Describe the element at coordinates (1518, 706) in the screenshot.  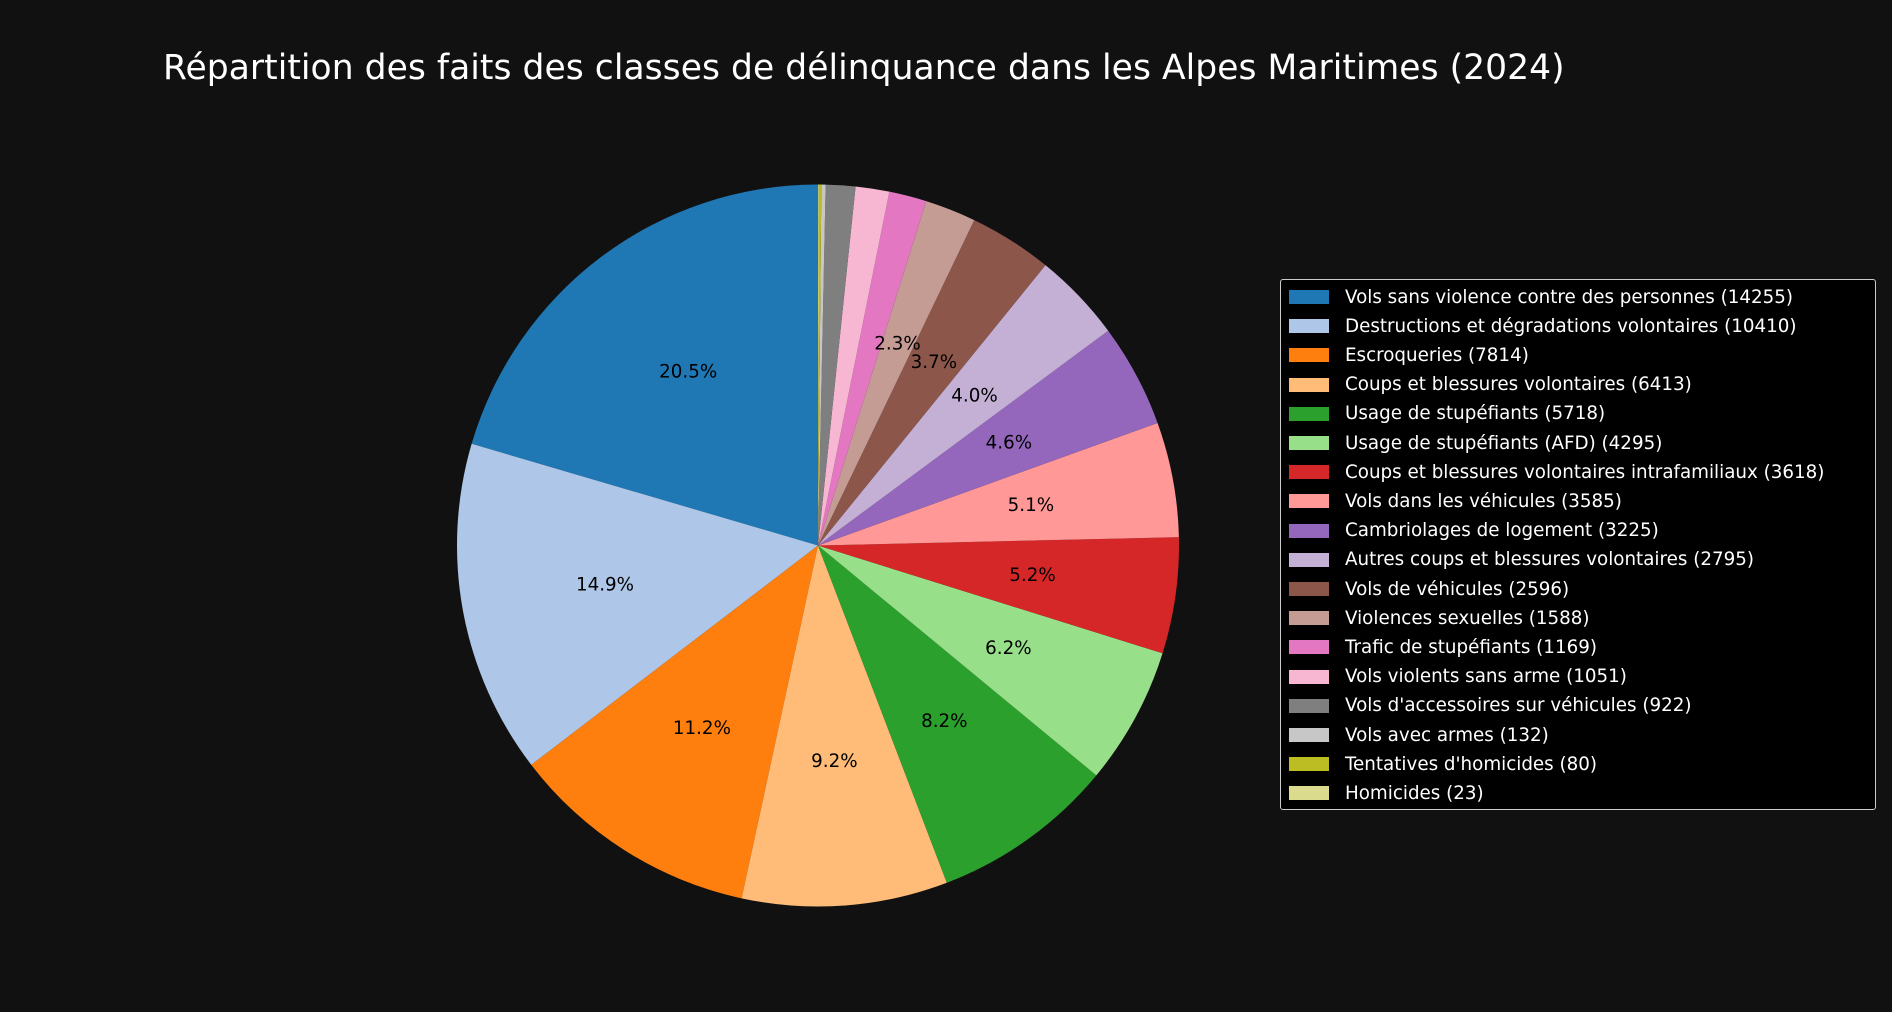
I see `legend-label: Vols d'accessoires sur véhicules (922)` at that location.